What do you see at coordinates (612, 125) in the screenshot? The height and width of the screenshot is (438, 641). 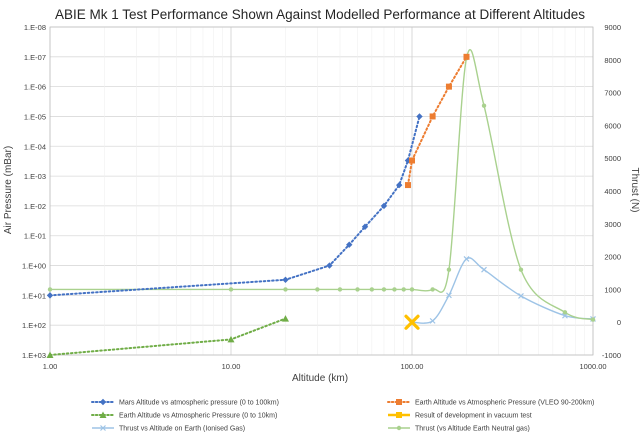 I see `y-right-tick-label: 6000` at bounding box center [612, 125].